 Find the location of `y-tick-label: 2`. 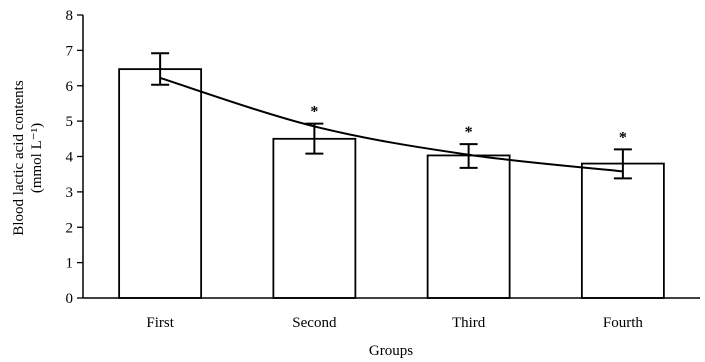

y-tick-label: 2 is located at coordinates (70, 228).